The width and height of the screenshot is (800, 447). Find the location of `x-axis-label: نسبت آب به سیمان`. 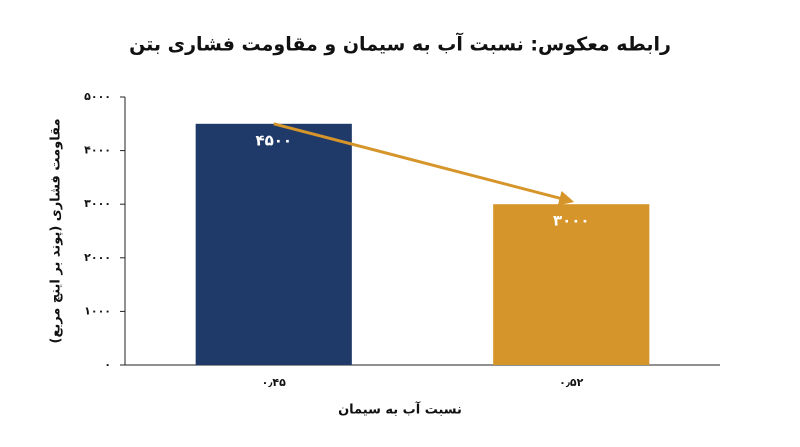

x-axis-label: نسبت آب به سیمان is located at coordinates (400, 409).